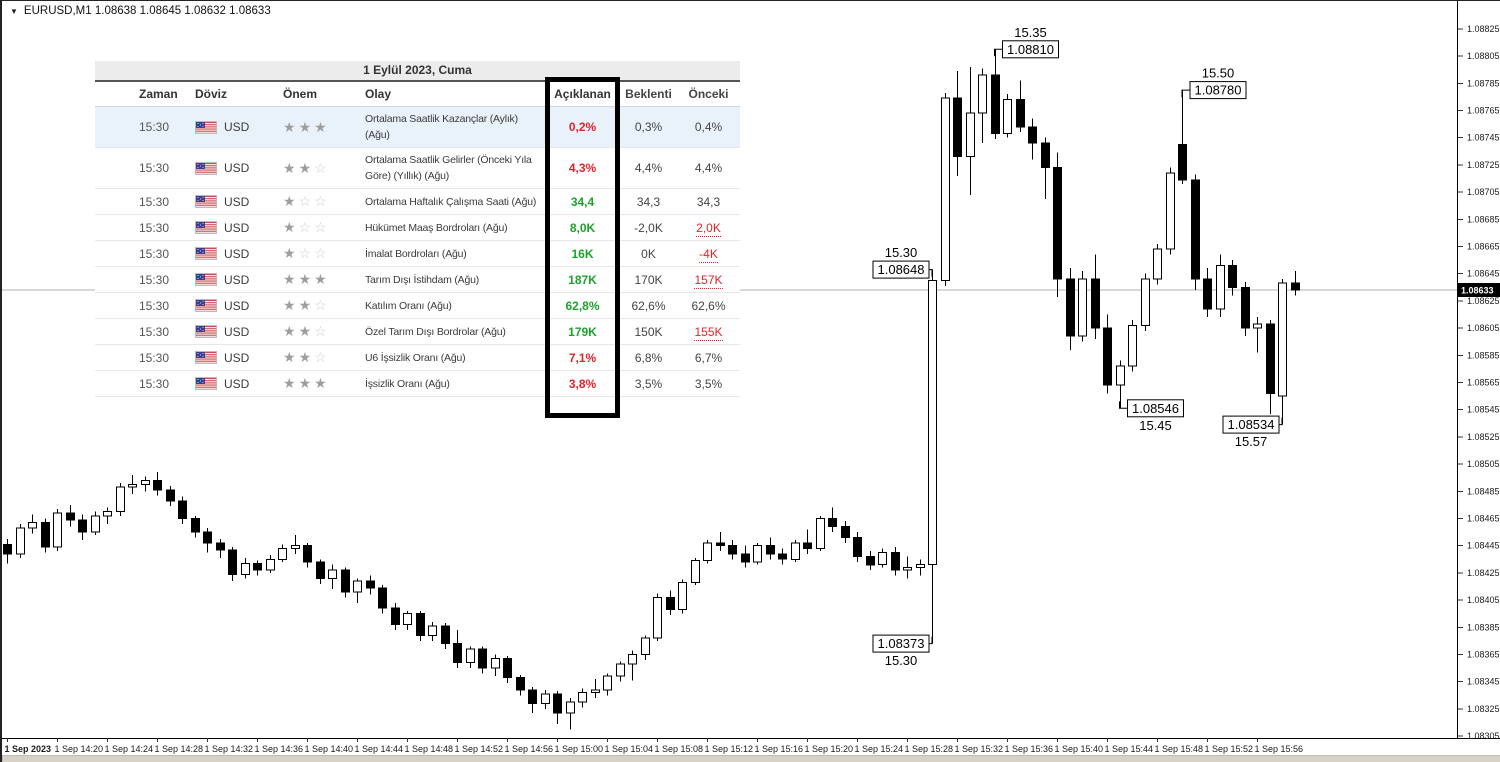 The width and height of the screenshot is (1500, 762). What do you see at coordinates (329, 749) in the screenshot?
I see `svg-text: 1 Sep 14:40` at bounding box center [329, 749].